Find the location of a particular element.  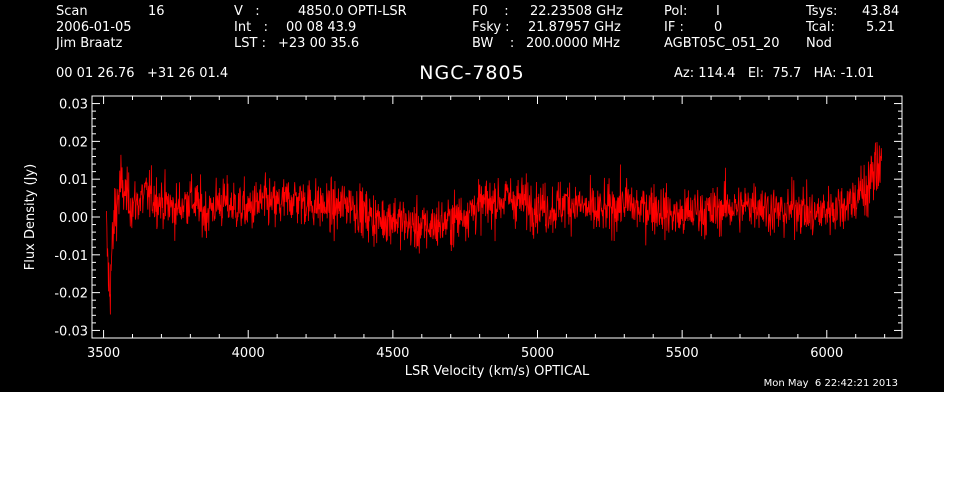

source-coordinates: 00 01 26.76 +31 26 01.4 is located at coordinates (142, 73).